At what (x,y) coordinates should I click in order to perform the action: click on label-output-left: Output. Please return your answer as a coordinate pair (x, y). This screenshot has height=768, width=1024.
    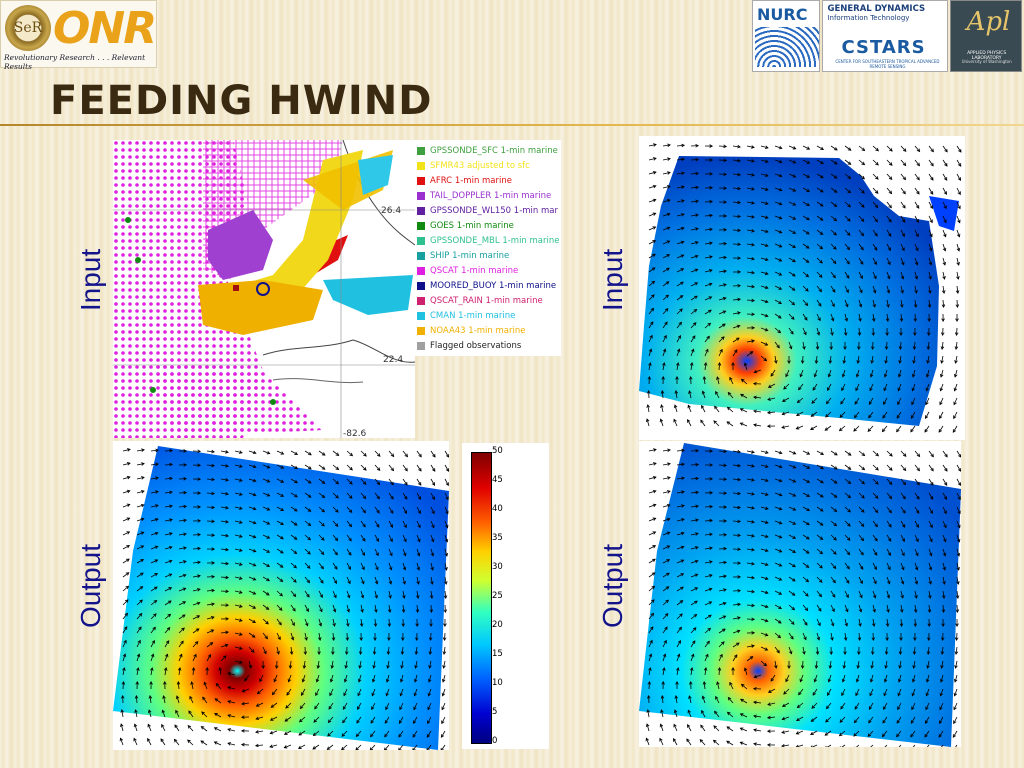
    Looking at the image, I should click on (90, 586).